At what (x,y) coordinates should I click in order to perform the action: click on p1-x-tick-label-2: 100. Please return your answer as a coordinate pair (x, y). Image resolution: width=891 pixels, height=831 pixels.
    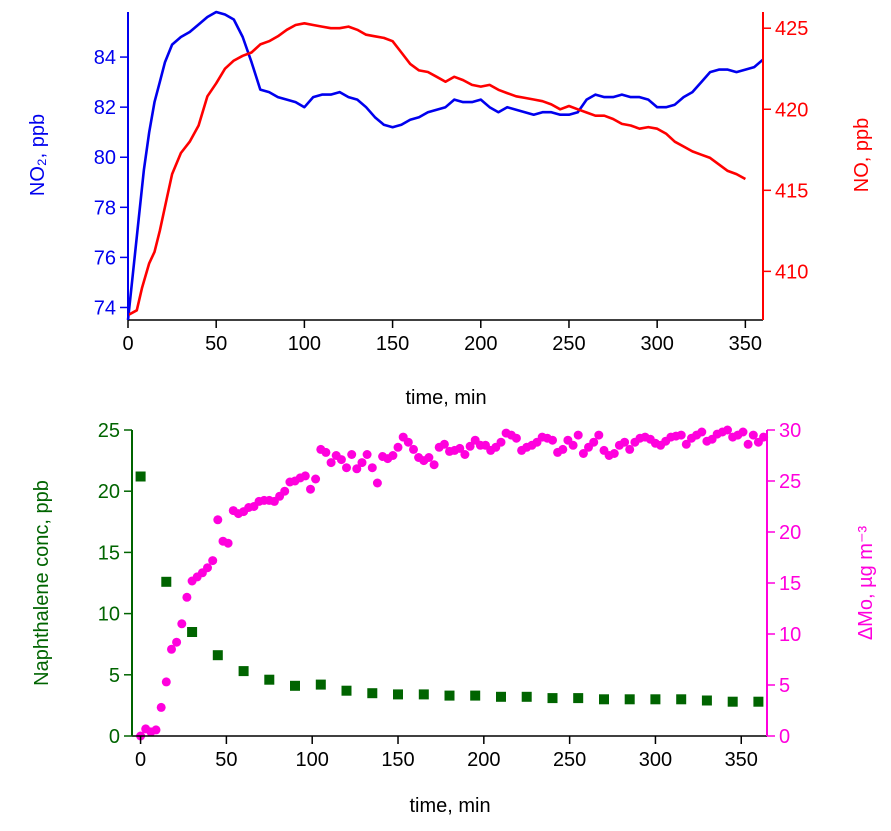
    Looking at the image, I should click on (312, 760).